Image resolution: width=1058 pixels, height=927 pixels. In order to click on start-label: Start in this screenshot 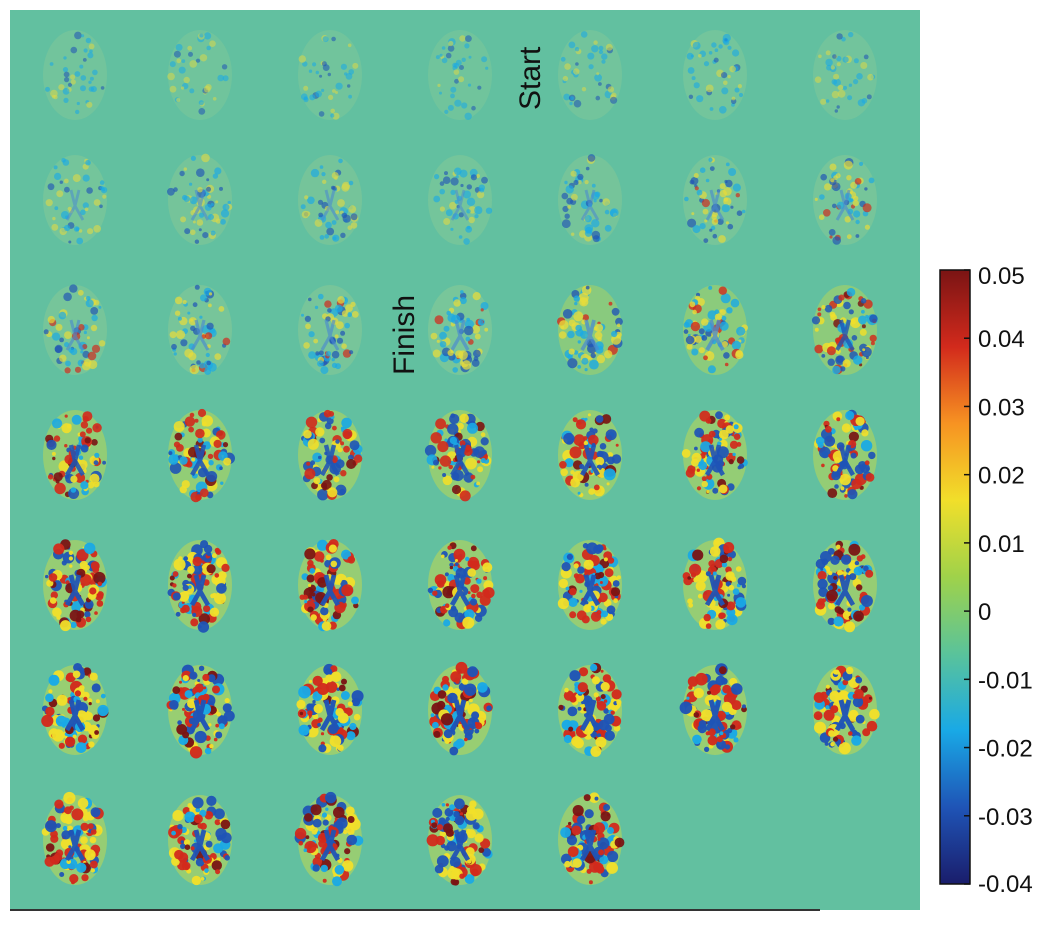, I will do `click(530, 78)`.